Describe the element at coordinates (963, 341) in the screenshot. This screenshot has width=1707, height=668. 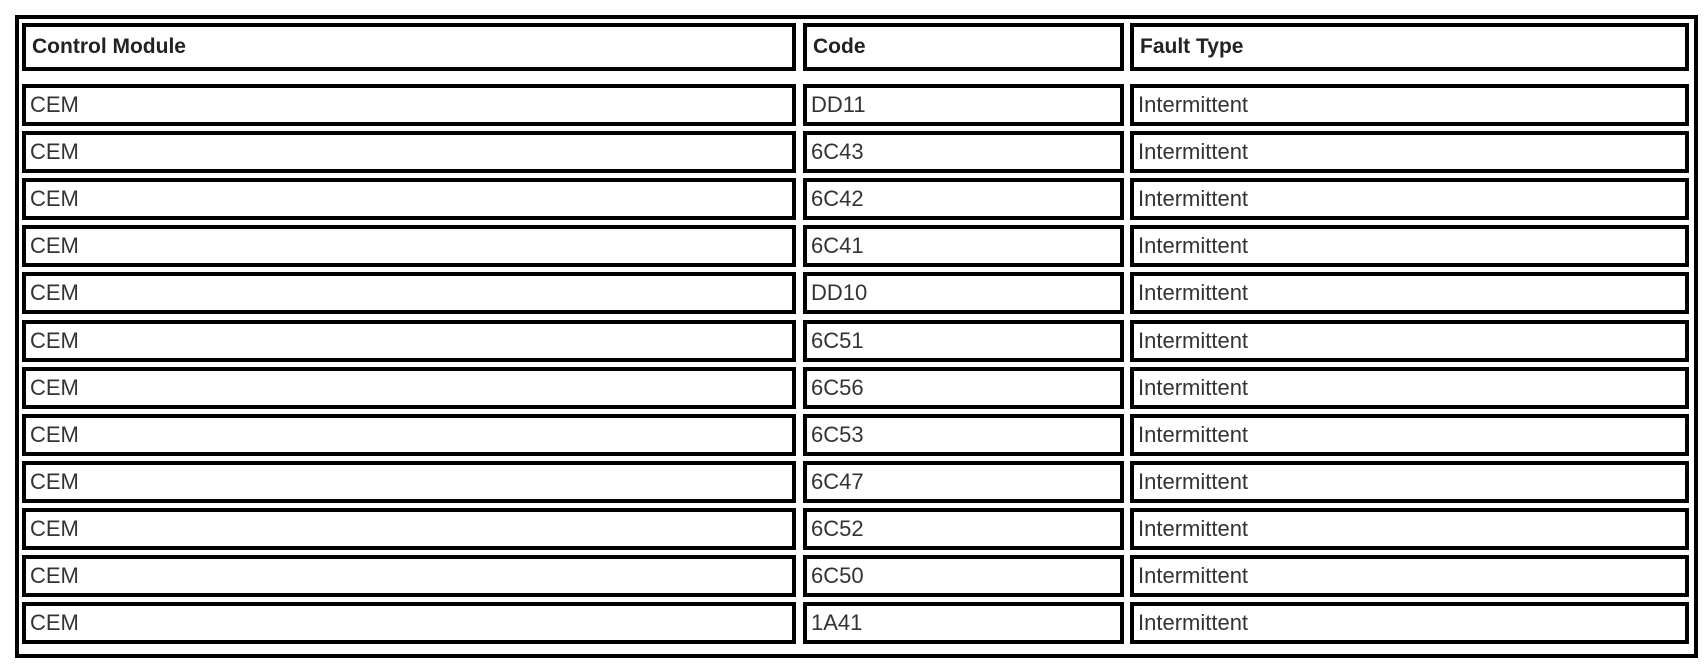
I see `cell-code: 6C51` at that location.